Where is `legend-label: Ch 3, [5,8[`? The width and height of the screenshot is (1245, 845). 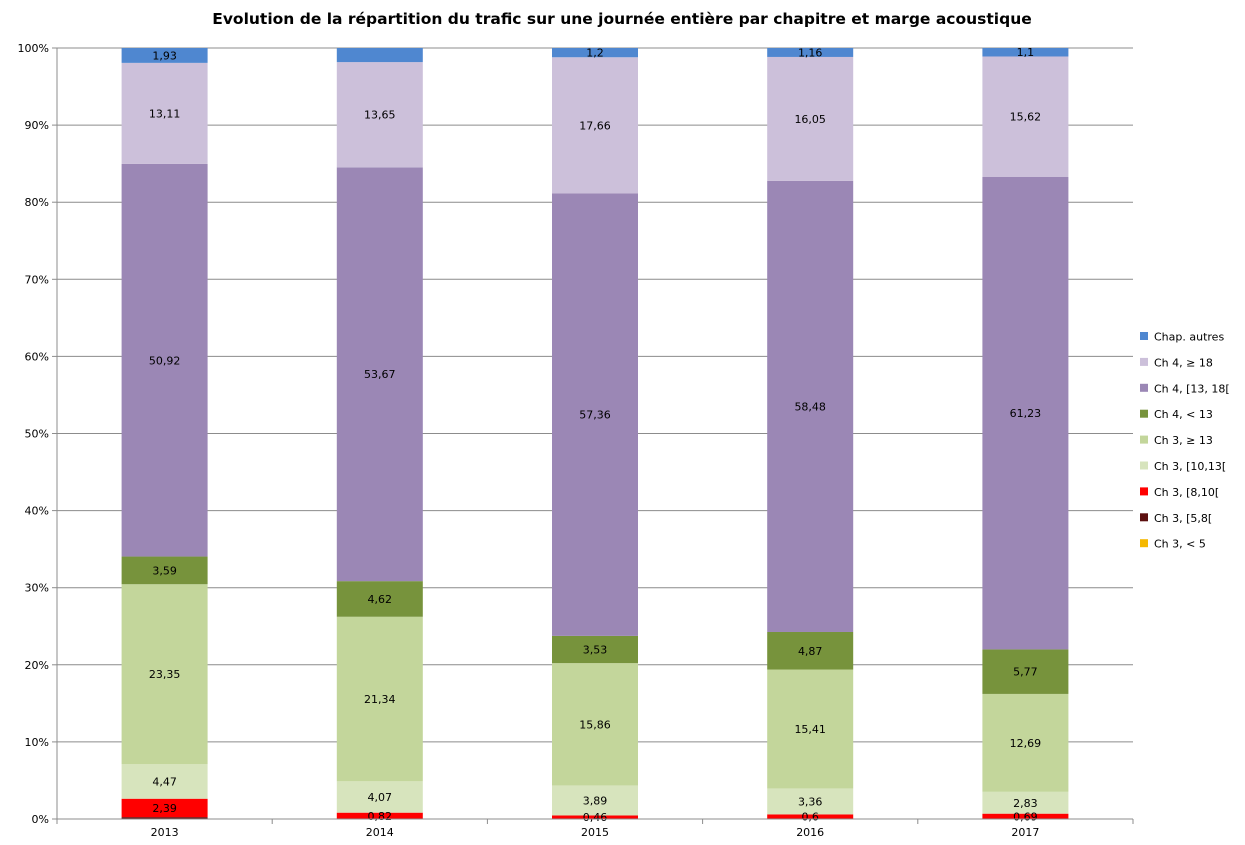 legend-label: Ch 3, [5,8[ is located at coordinates (1183, 518).